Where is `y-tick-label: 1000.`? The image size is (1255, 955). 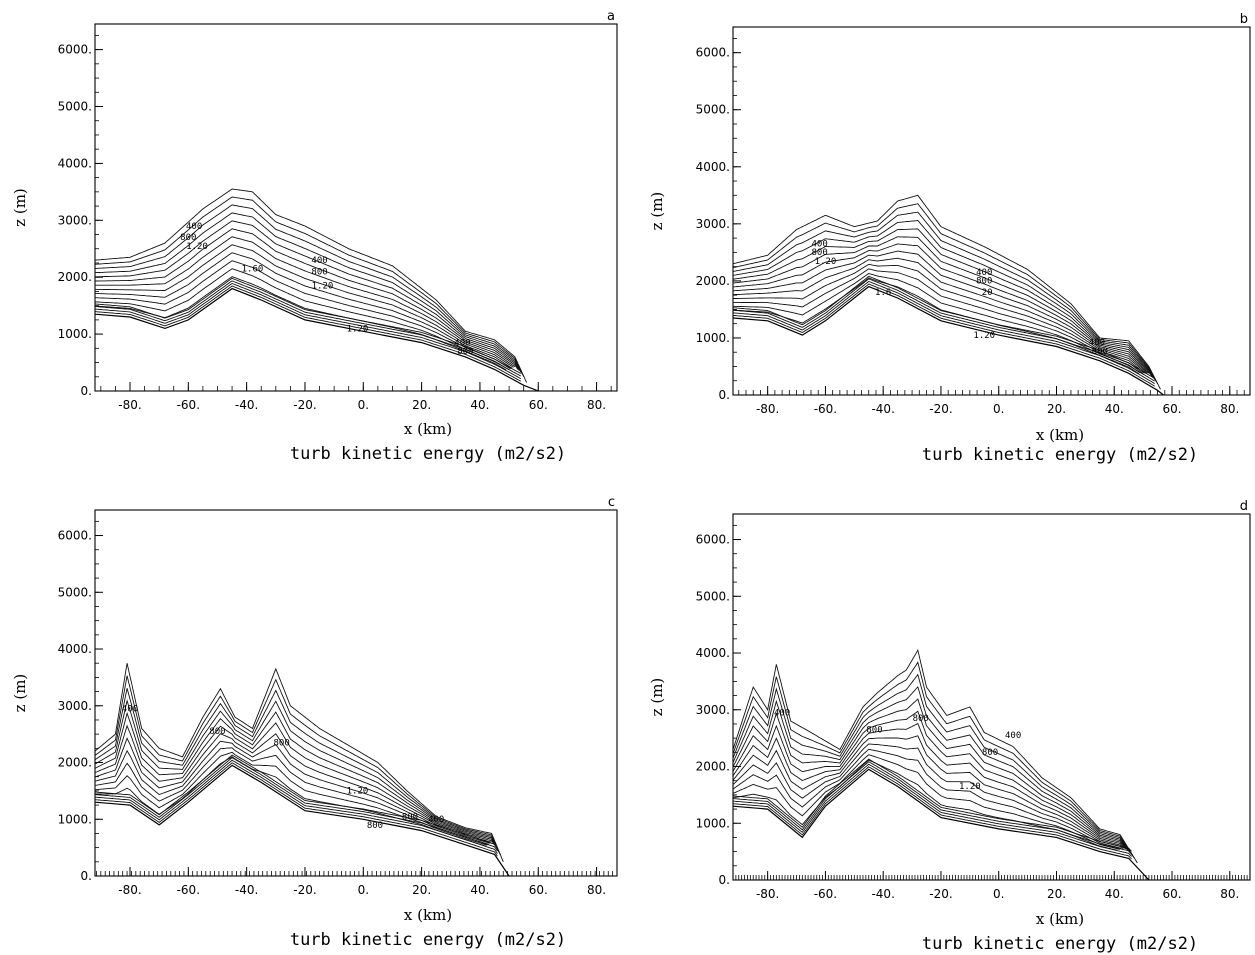
y-tick-label: 1000. is located at coordinates (713, 823).